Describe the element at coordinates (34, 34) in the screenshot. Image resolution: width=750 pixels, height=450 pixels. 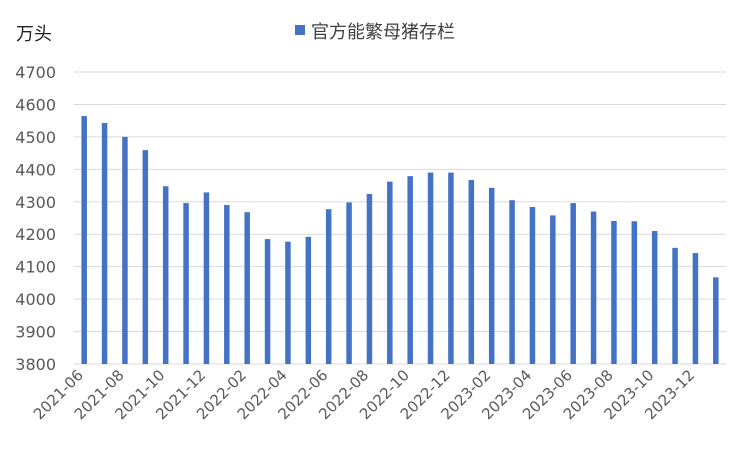
I see `y-axis-unit-label: 万头` at that location.